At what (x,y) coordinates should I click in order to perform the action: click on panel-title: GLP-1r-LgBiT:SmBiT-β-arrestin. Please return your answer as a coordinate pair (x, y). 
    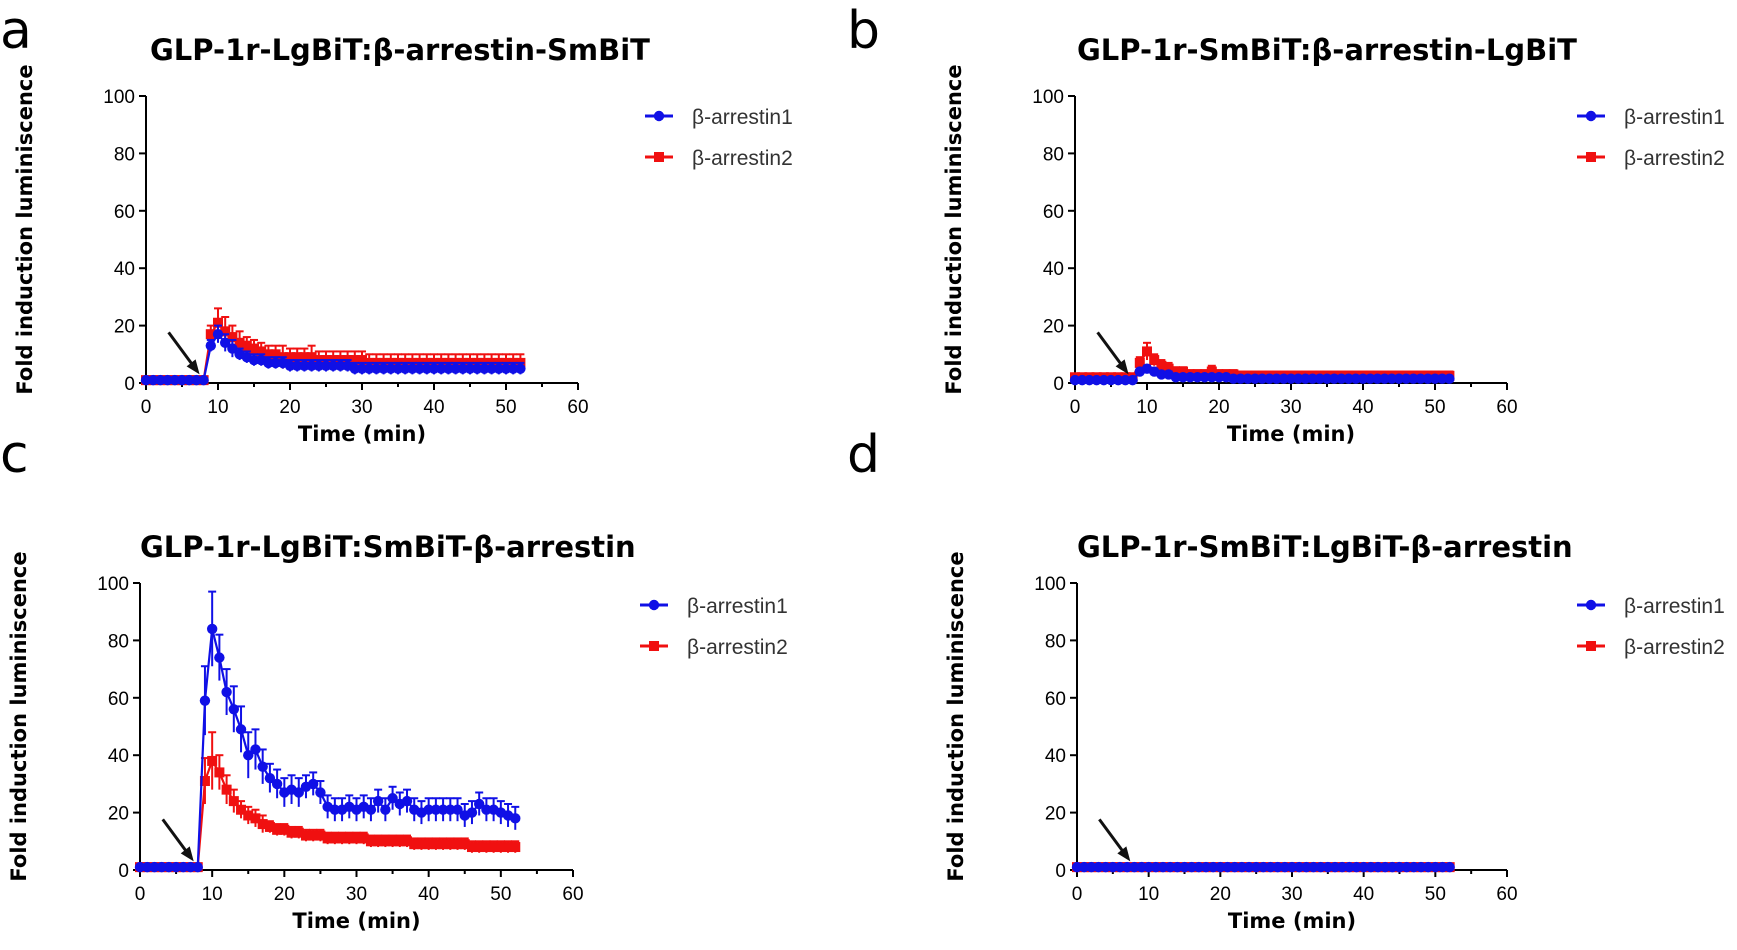
    Looking at the image, I should click on (388, 547).